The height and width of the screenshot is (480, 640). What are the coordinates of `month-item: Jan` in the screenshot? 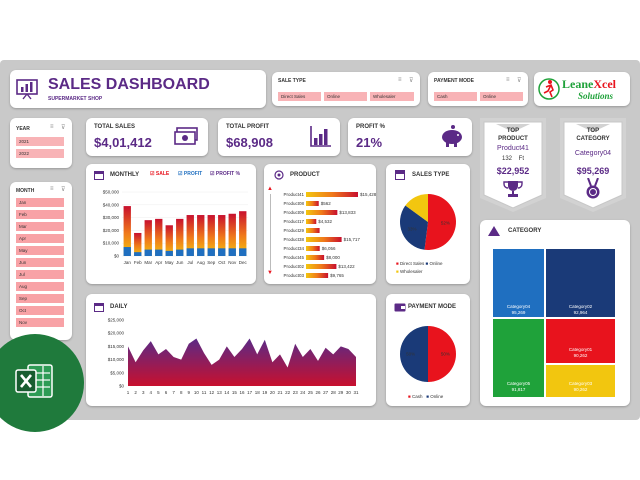 It's located at (40, 202).